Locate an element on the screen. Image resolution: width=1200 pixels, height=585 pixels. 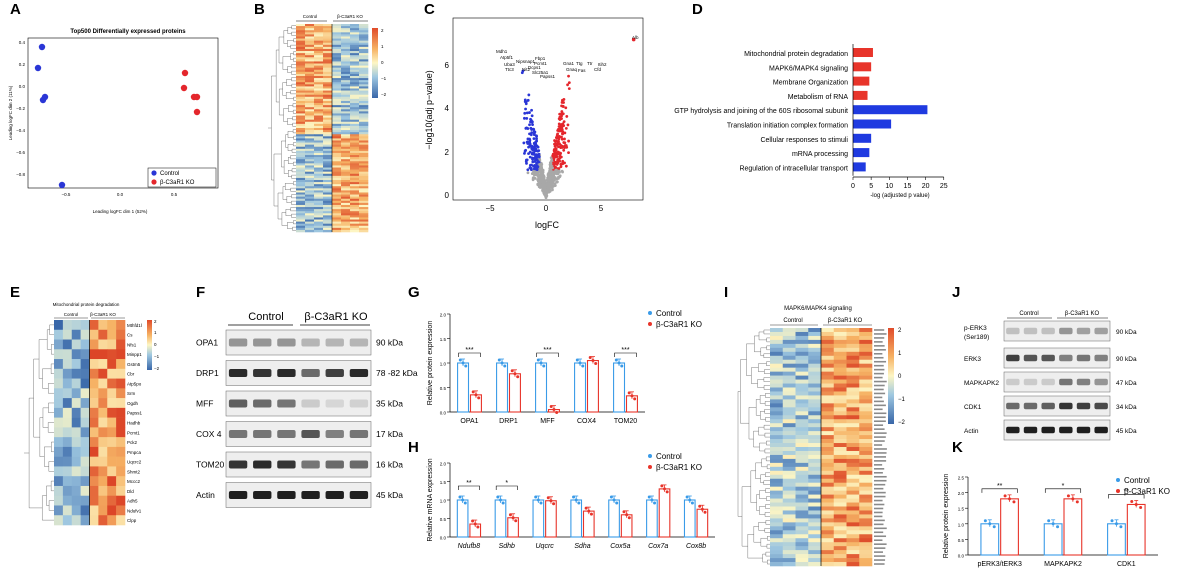
svg-text: Ttg is located at coordinates (579, 63).